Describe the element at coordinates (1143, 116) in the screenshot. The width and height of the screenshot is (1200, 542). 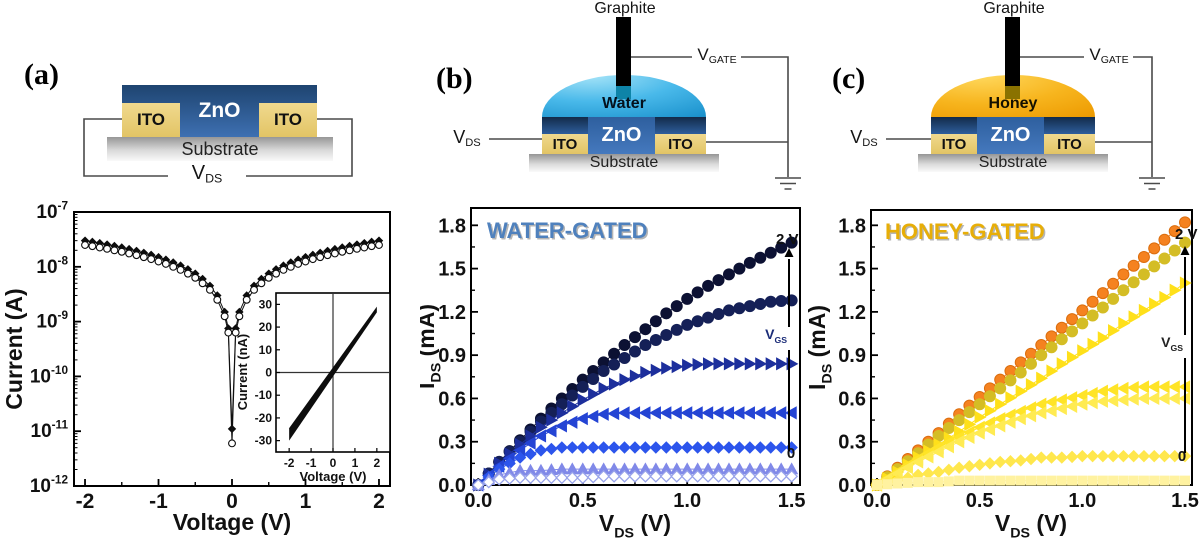
I see `wire-c-gate2` at that location.